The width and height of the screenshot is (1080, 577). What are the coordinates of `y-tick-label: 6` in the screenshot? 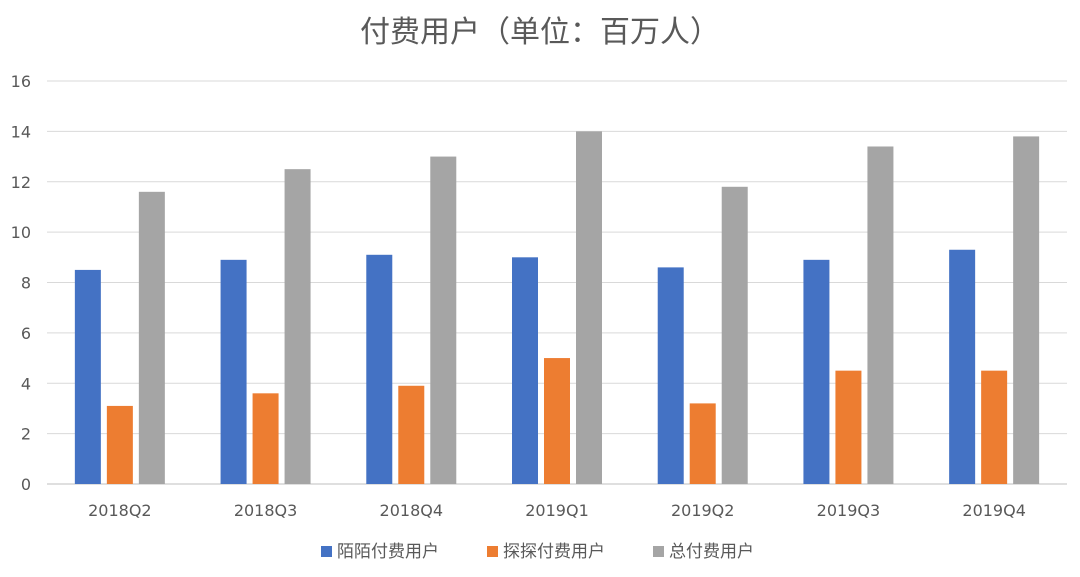 It's located at (26, 333).